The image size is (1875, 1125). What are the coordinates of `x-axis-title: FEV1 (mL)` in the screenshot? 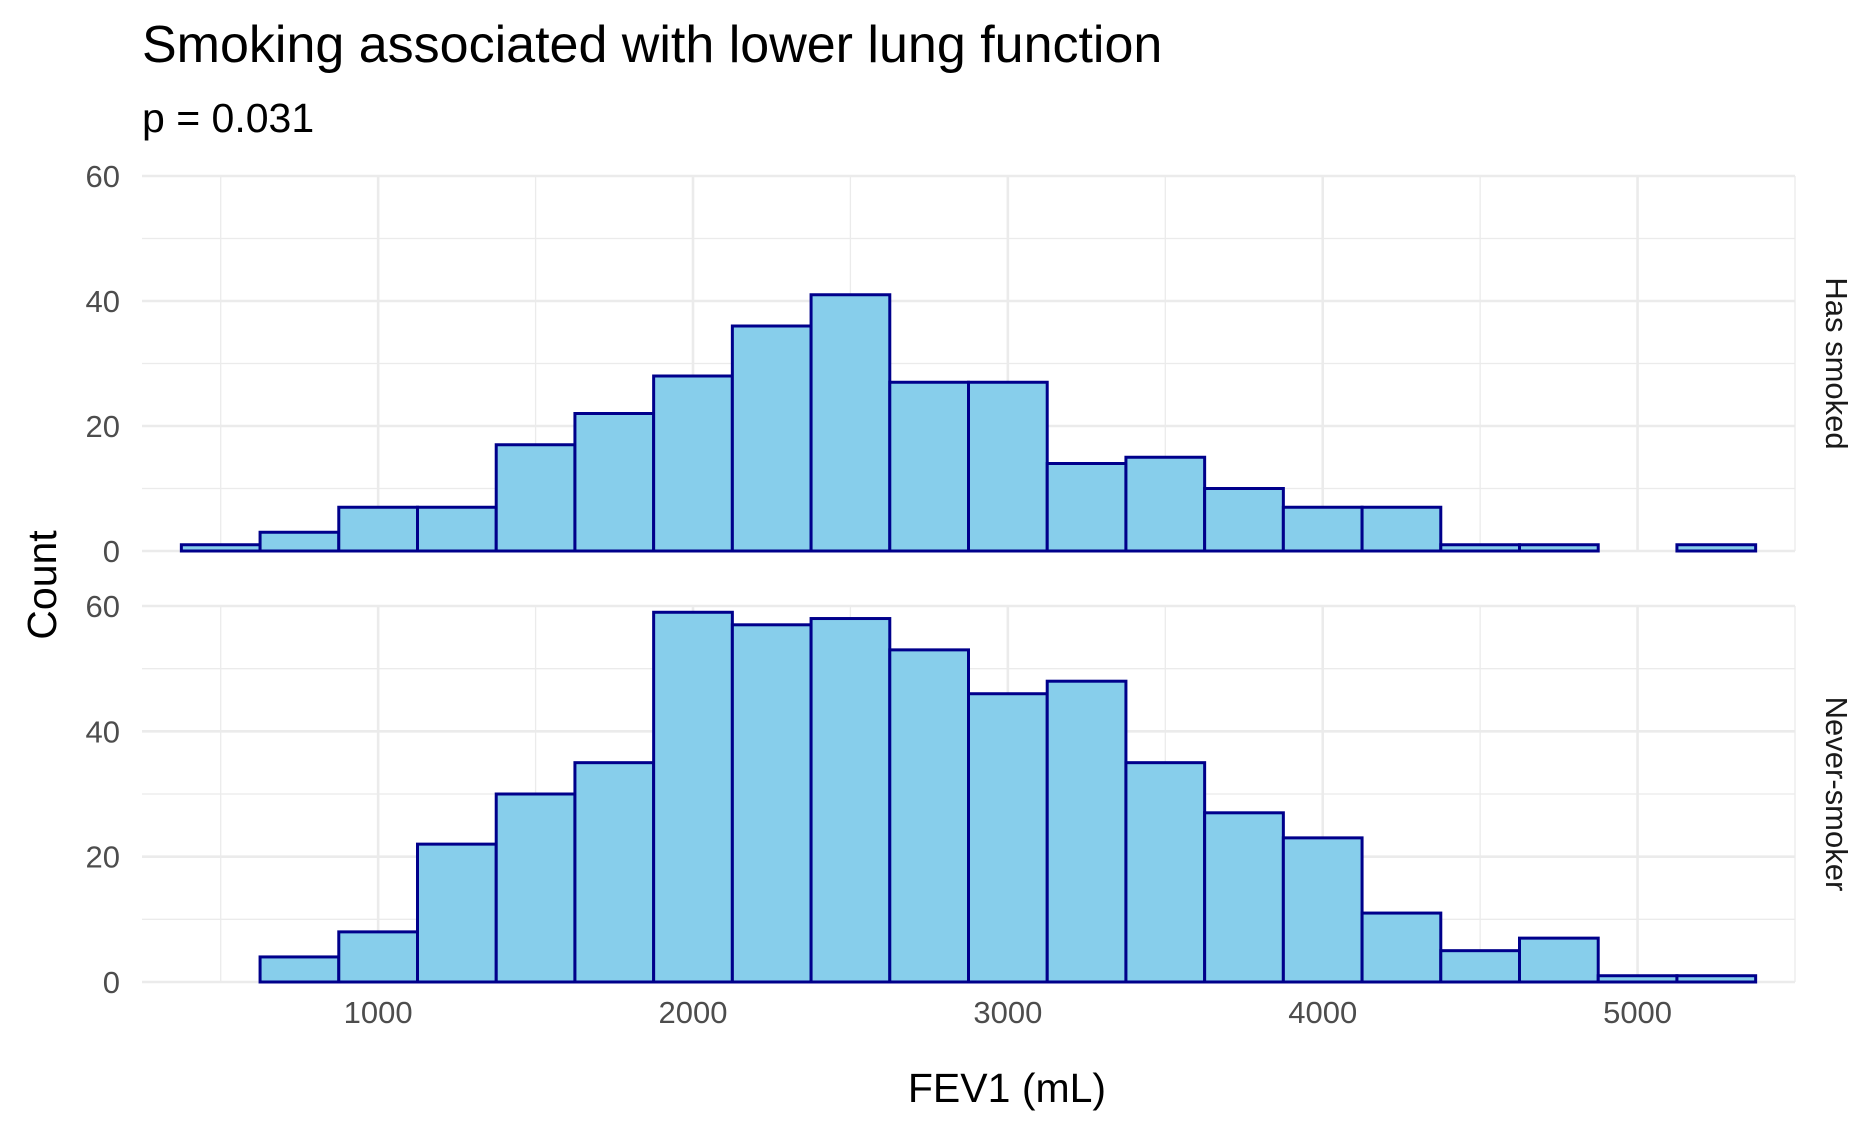 It's located at (1007, 1088).